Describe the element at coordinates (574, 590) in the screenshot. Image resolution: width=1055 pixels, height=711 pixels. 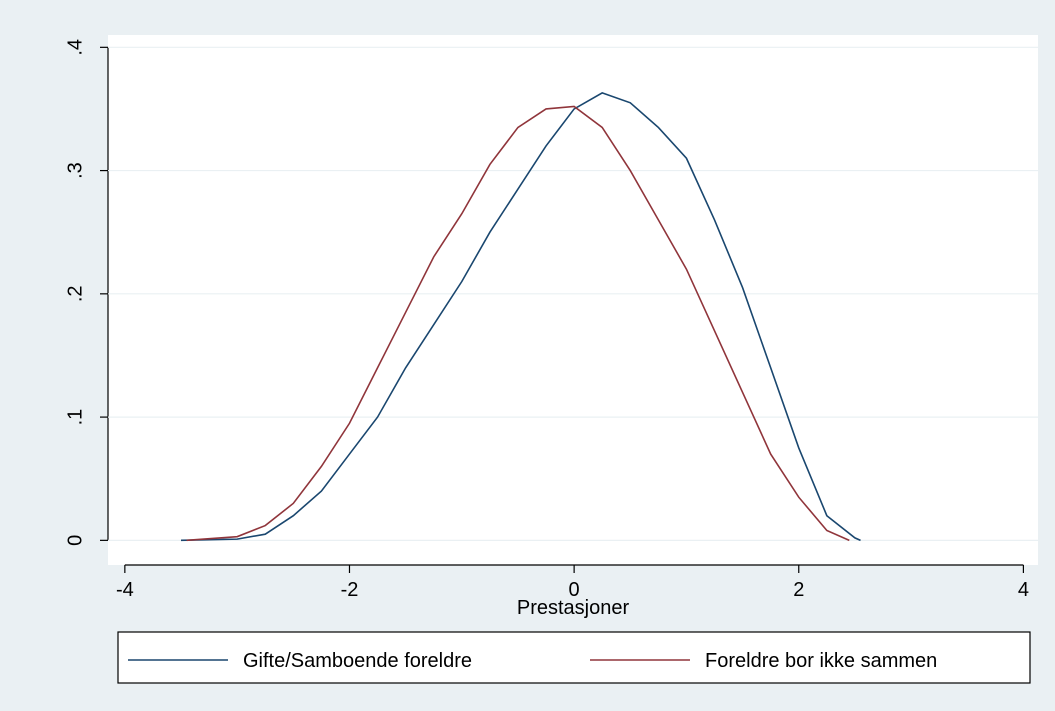
I see `x-tick-label: 0` at that location.